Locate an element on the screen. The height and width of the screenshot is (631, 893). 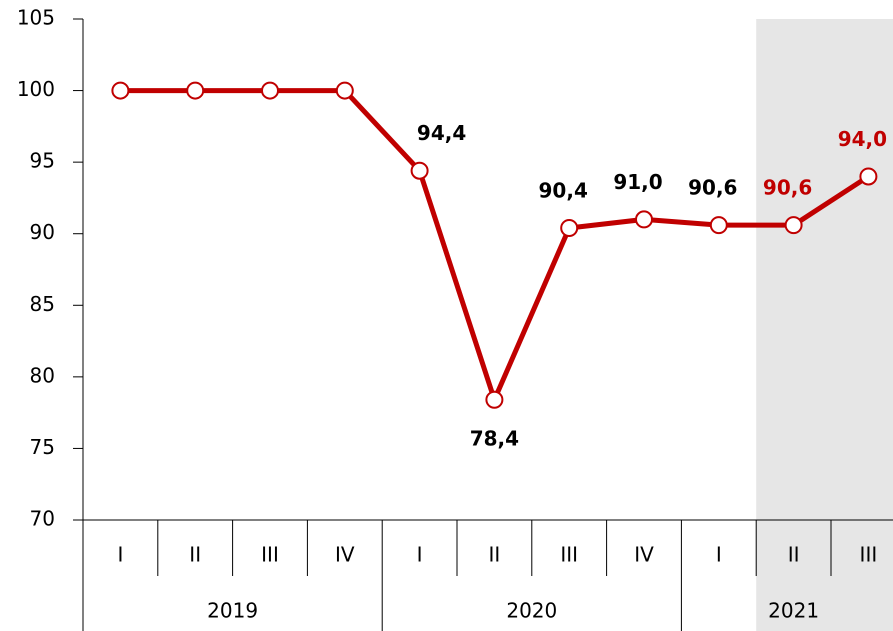
data-label: 78,4 is located at coordinates (494, 438).